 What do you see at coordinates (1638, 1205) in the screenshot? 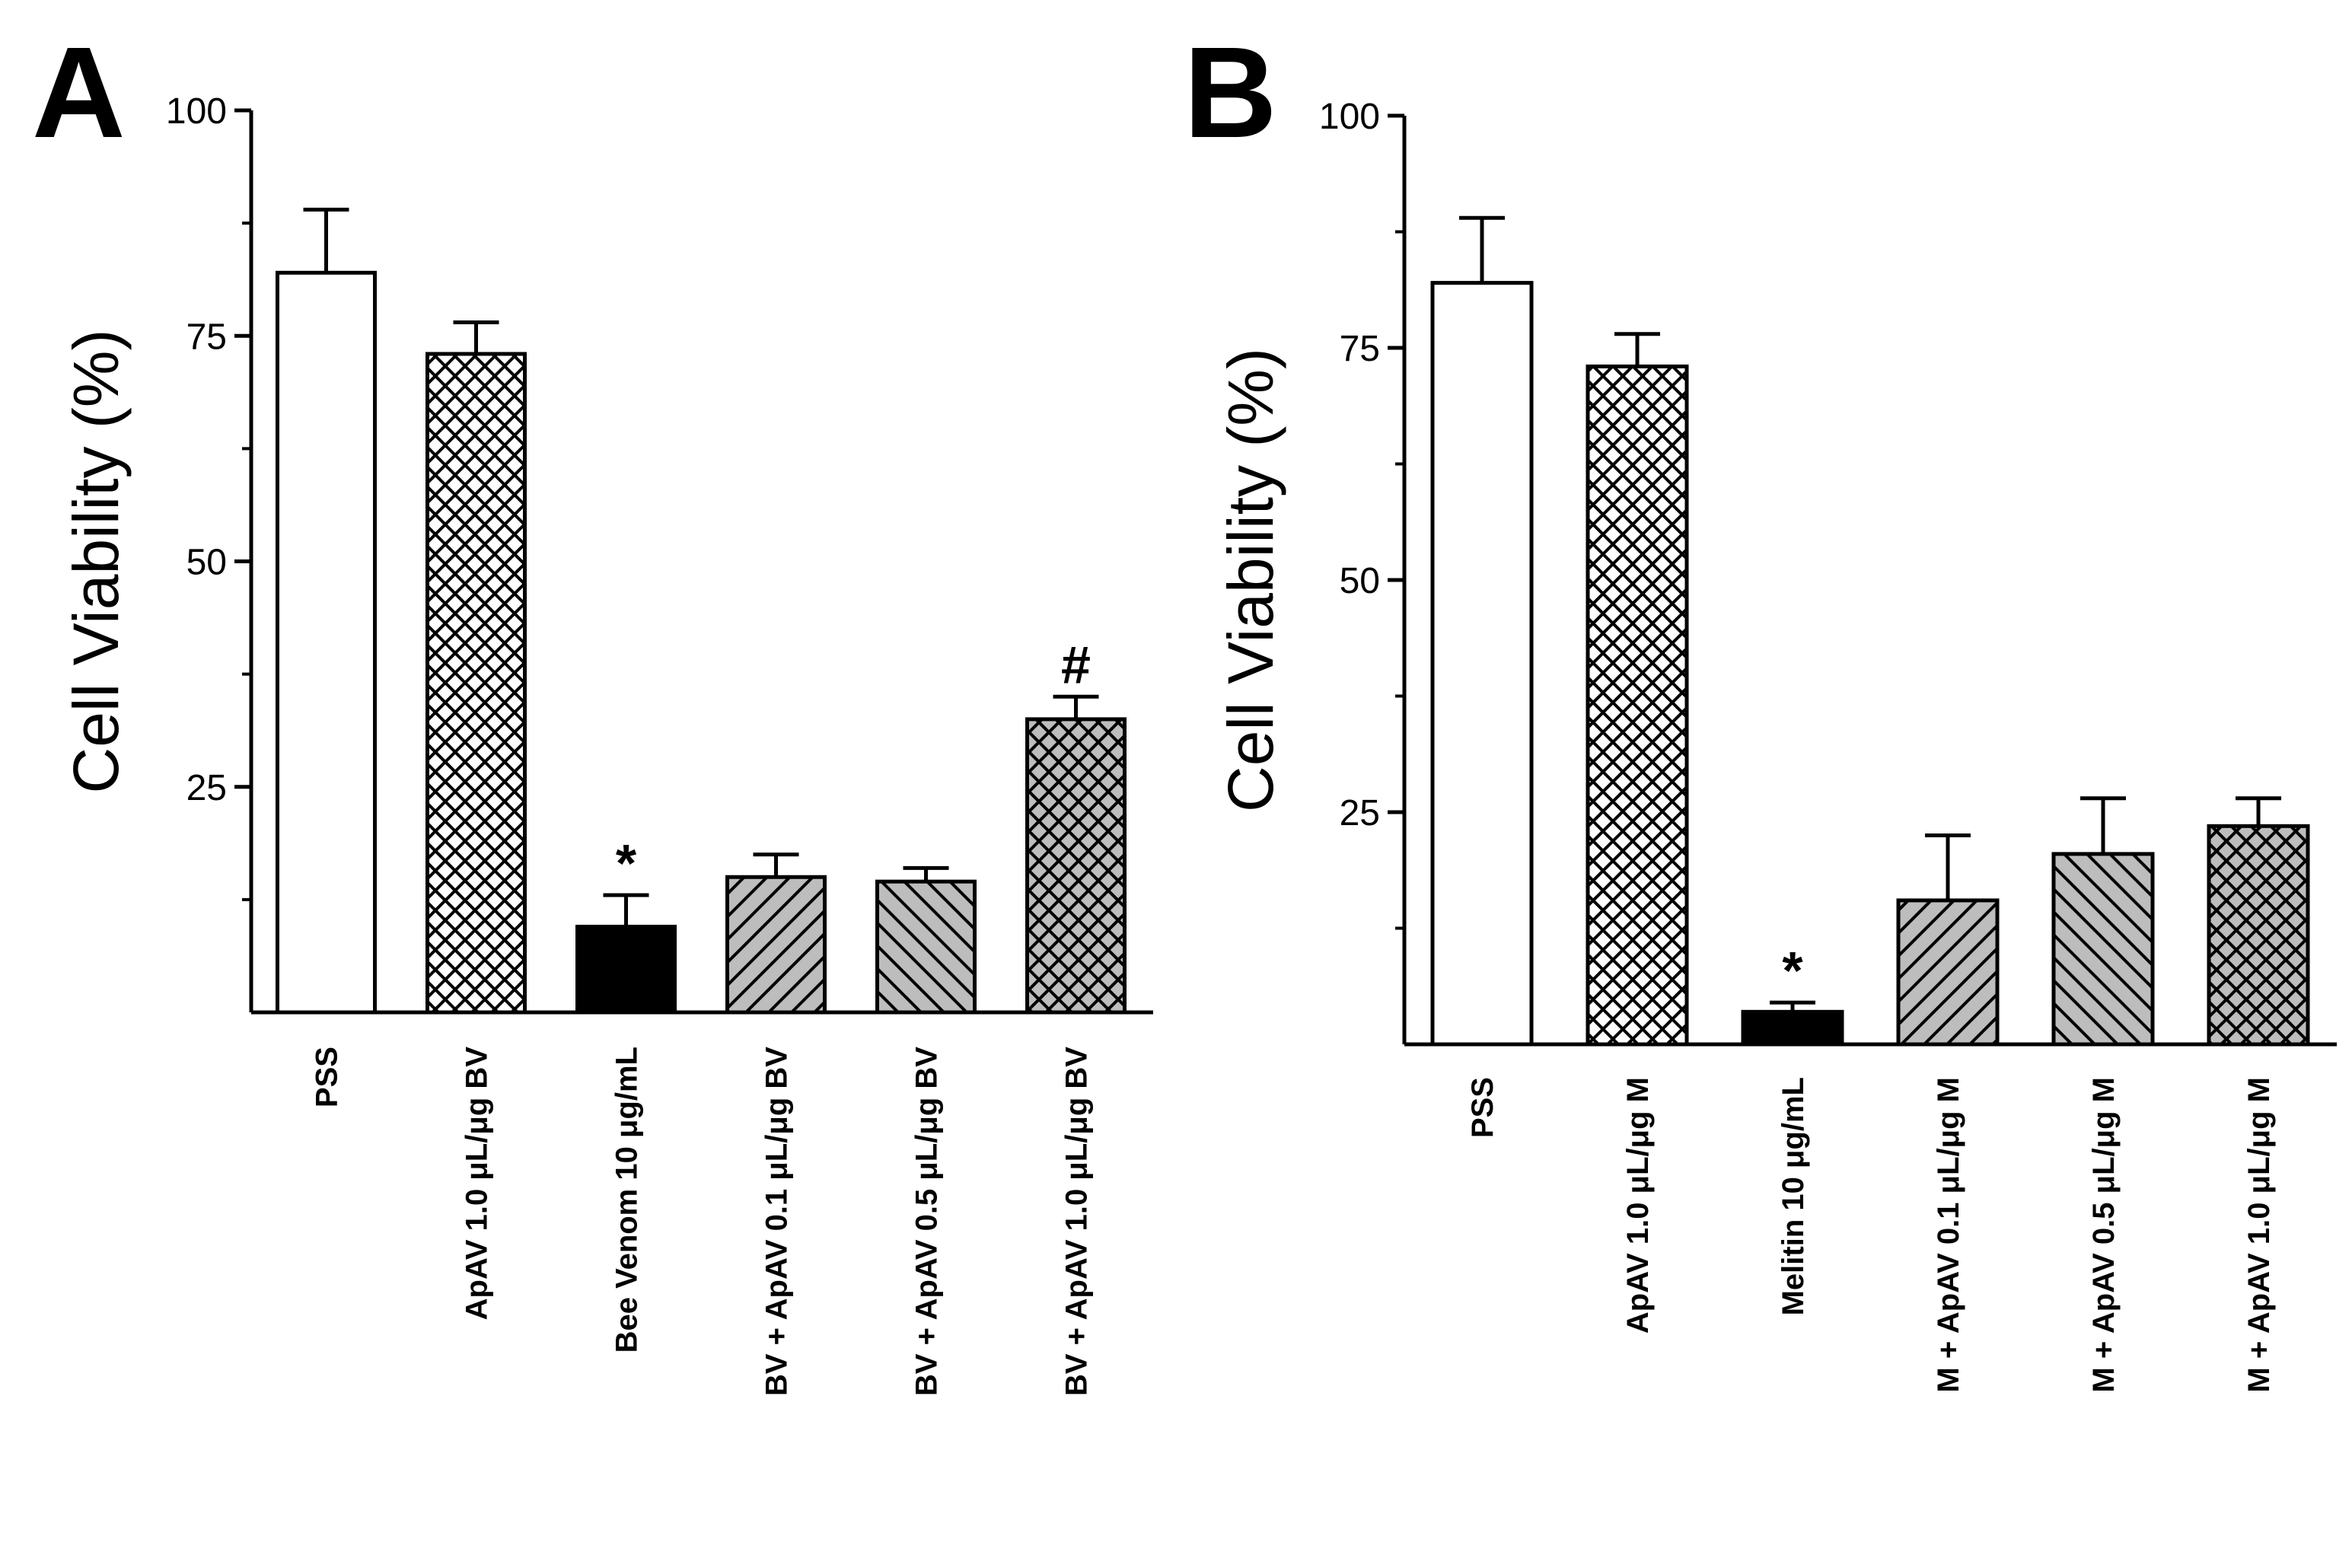
I see `x-category-label: ApAV 1.0 μL/μg M` at bounding box center [1638, 1205].